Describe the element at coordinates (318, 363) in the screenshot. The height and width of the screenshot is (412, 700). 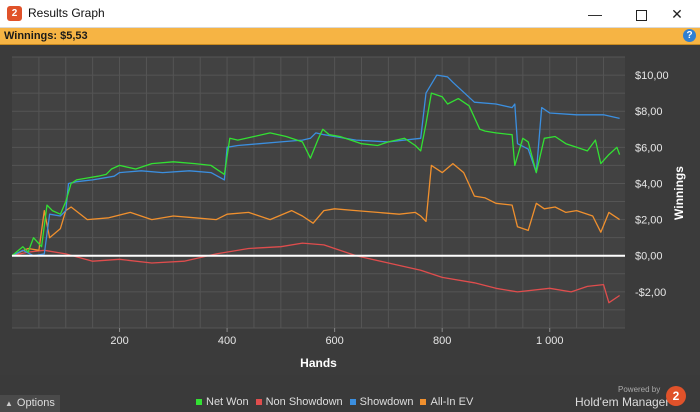
I see `x-axis-label: Hands` at that location.